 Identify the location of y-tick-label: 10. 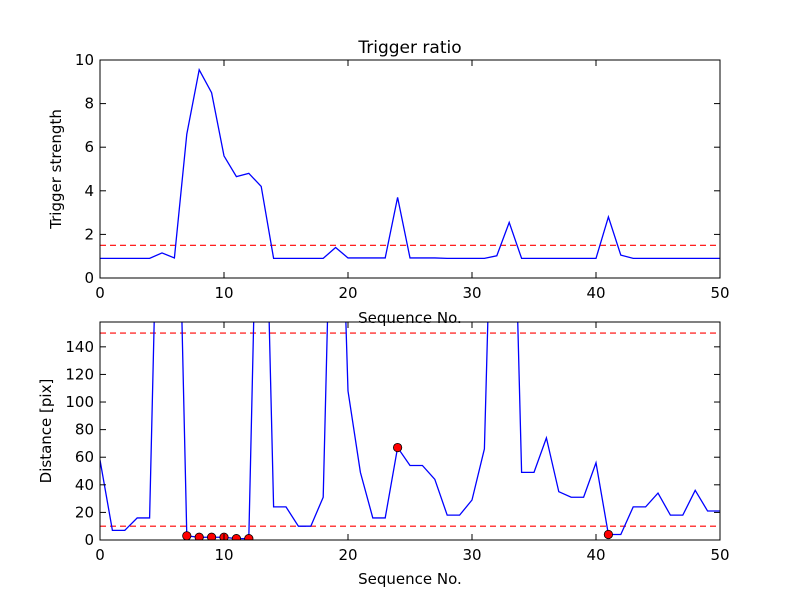
(84, 60).